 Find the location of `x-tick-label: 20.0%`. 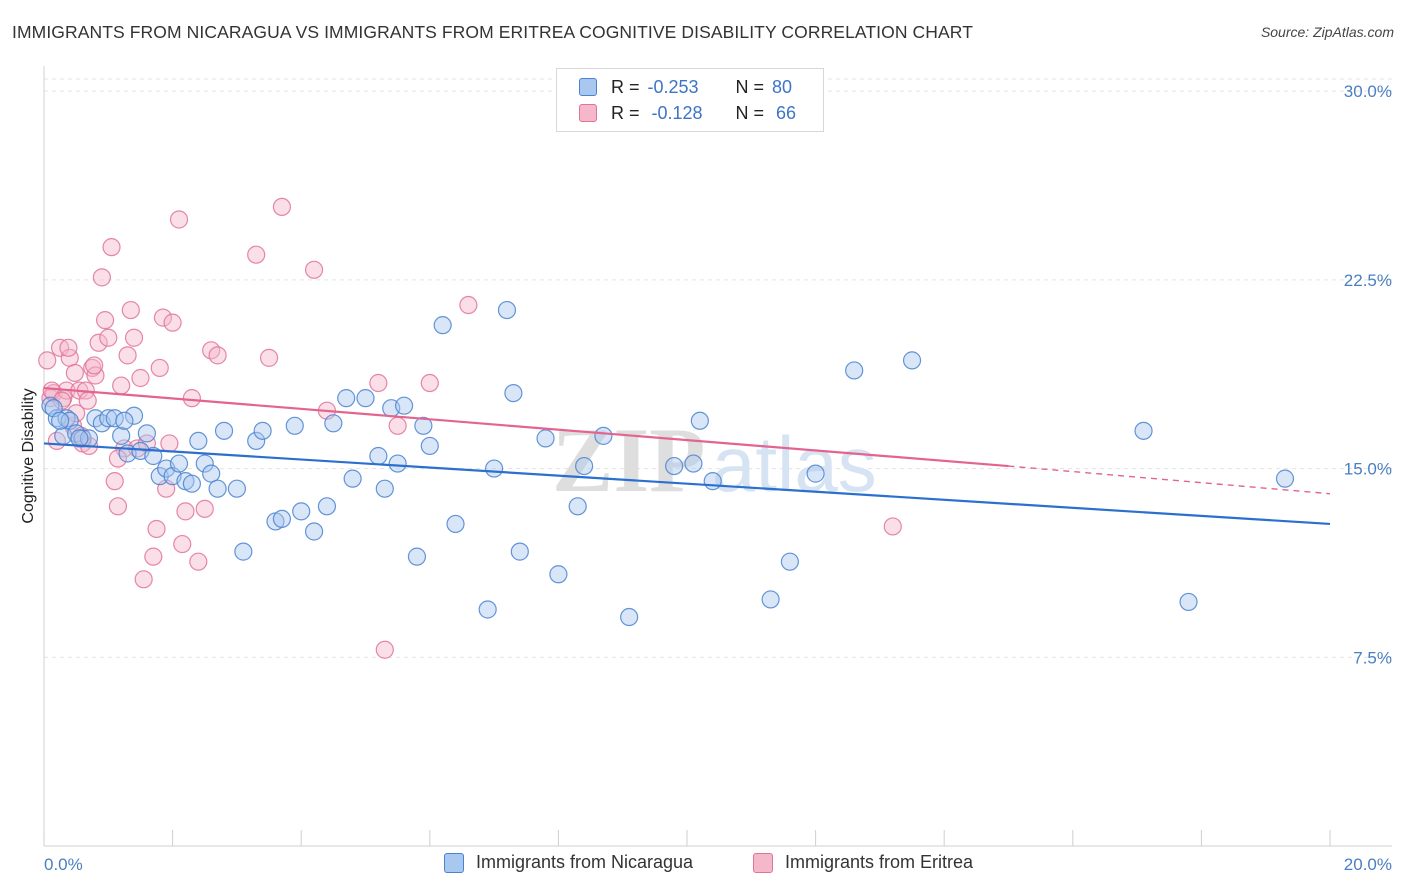

x-tick-label: 20.0% is located at coordinates (1368, 864).